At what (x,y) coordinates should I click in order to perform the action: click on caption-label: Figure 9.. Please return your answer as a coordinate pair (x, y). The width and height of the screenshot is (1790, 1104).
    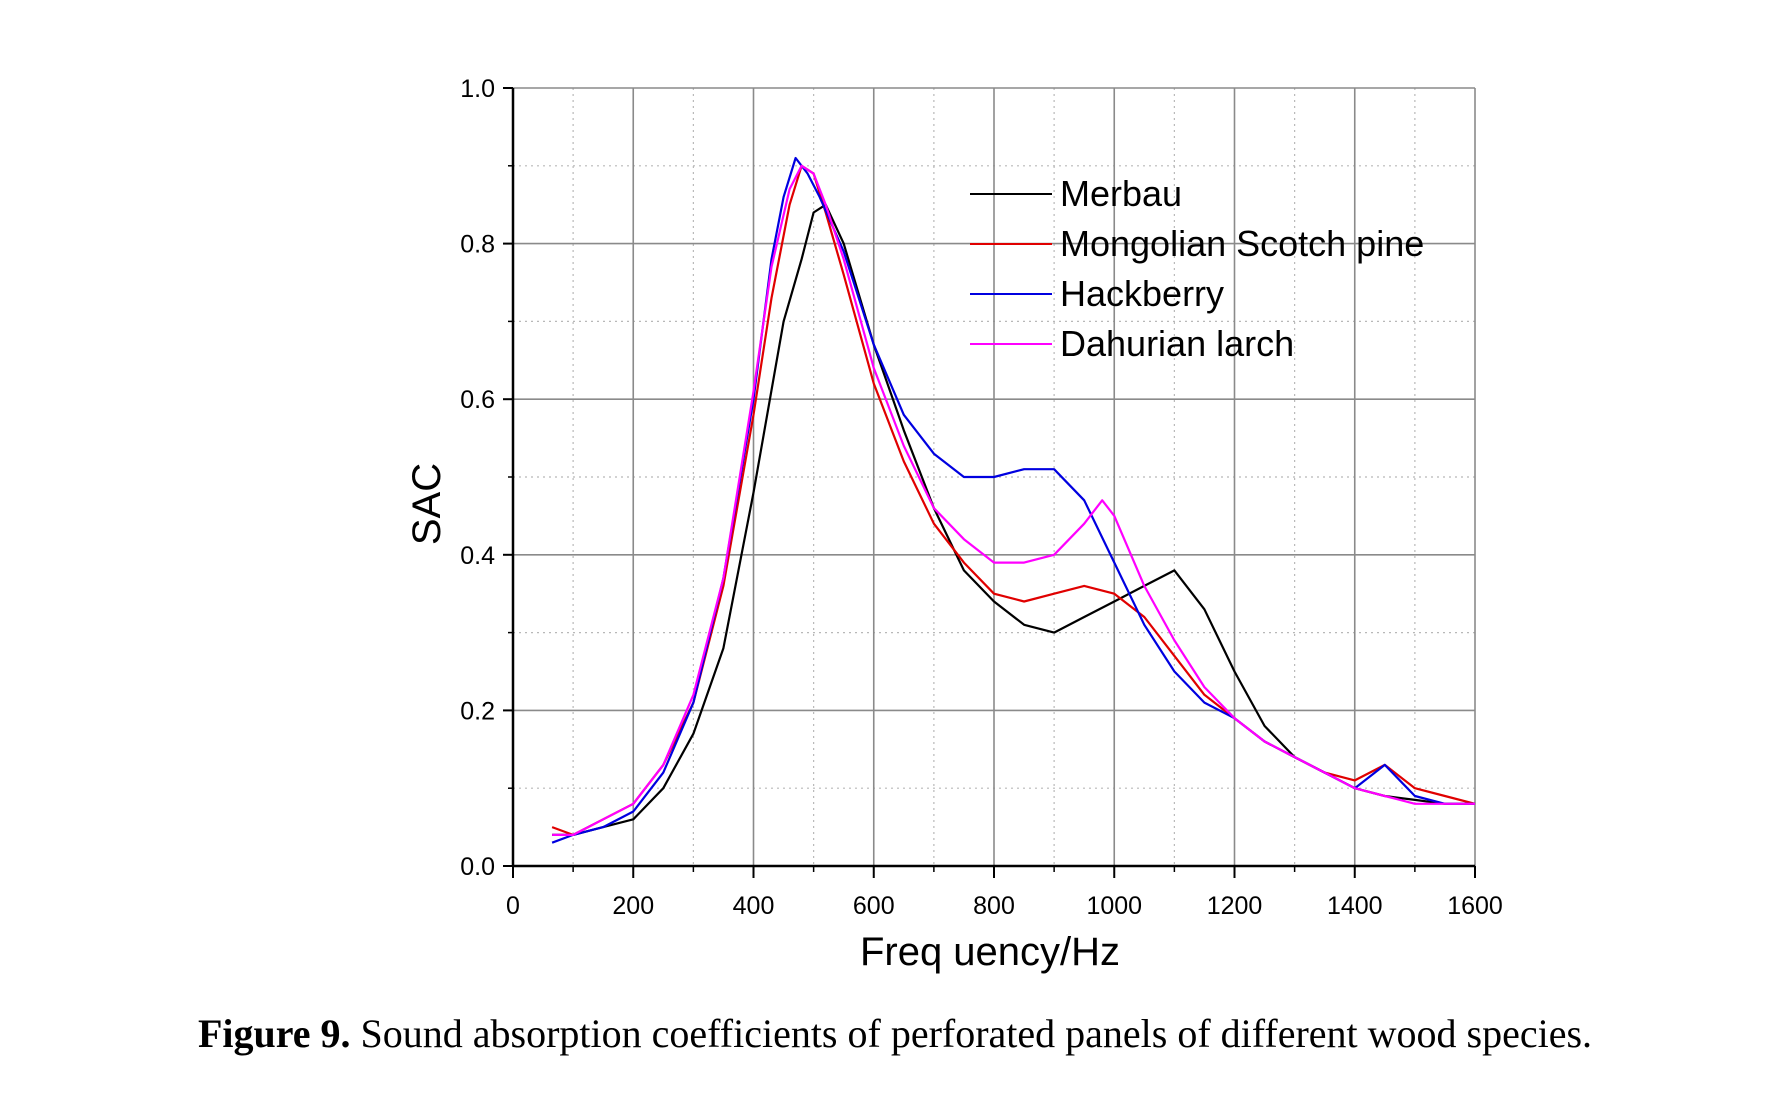
    Looking at the image, I should click on (274, 1033).